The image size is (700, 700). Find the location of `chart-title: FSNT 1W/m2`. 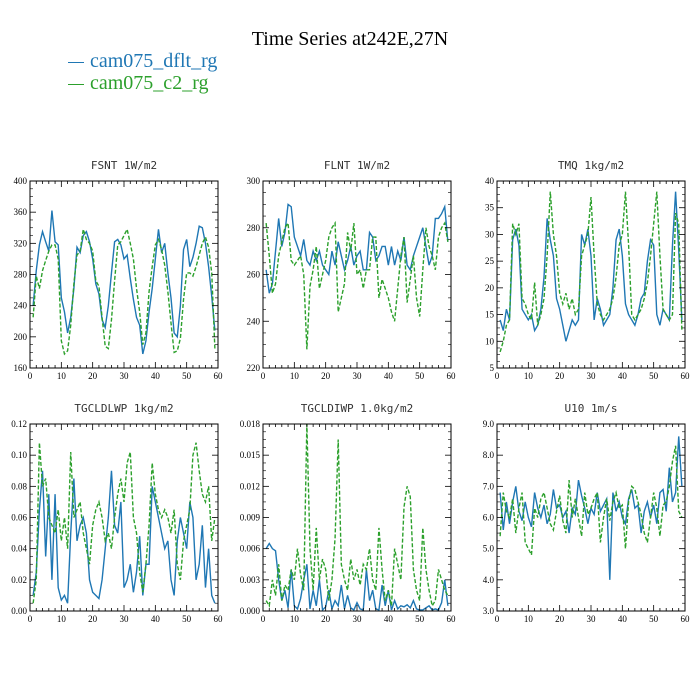

chart-title: FSNT 1W/m2 is located at coordinates (124, 165).